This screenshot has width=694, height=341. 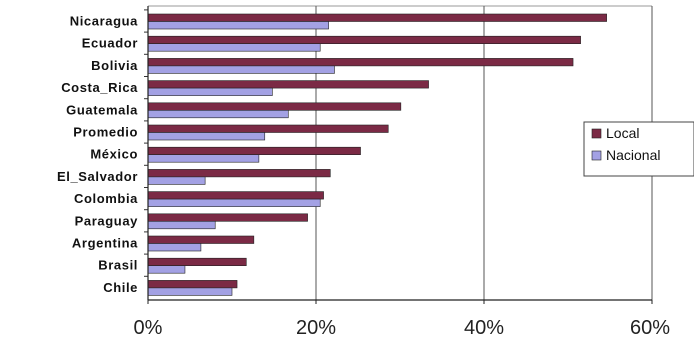 I want to click on bar-local-bolivia, so click(x=360, y=62).